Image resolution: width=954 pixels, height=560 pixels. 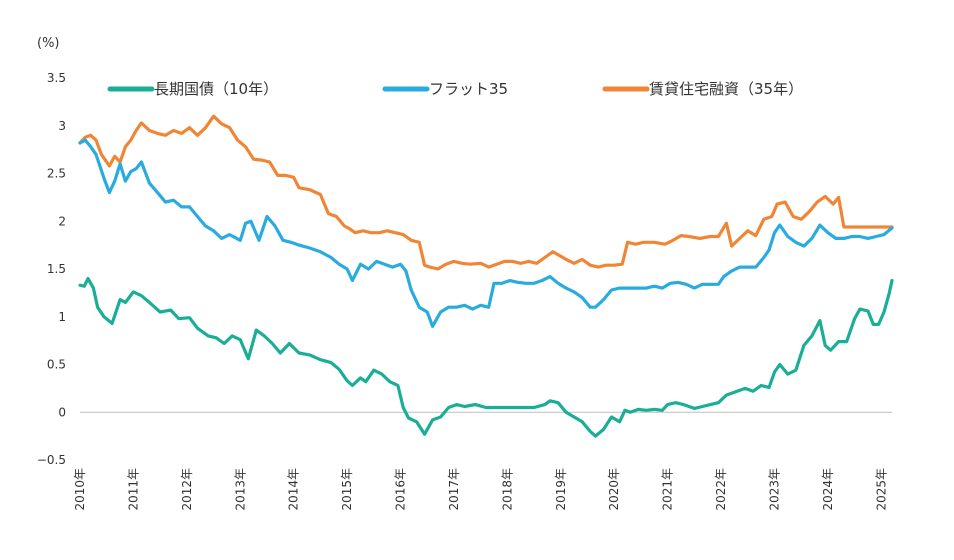 What do you see at coordinates (240, 489) in the screenshot?
I see `x-tick-label: 2013年` at bounding box center [240, 489].